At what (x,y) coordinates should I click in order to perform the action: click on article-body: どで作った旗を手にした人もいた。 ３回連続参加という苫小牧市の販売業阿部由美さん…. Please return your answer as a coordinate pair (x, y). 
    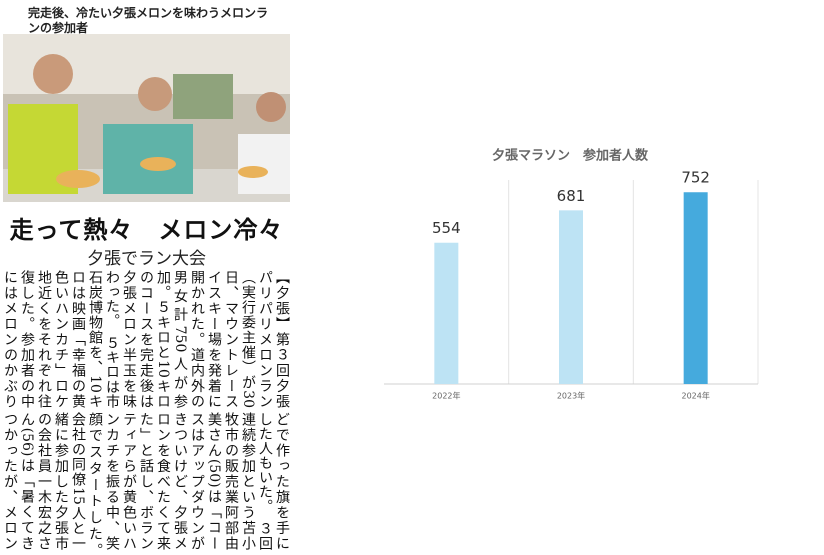
    Looking at the image, I should click on (146, 481).